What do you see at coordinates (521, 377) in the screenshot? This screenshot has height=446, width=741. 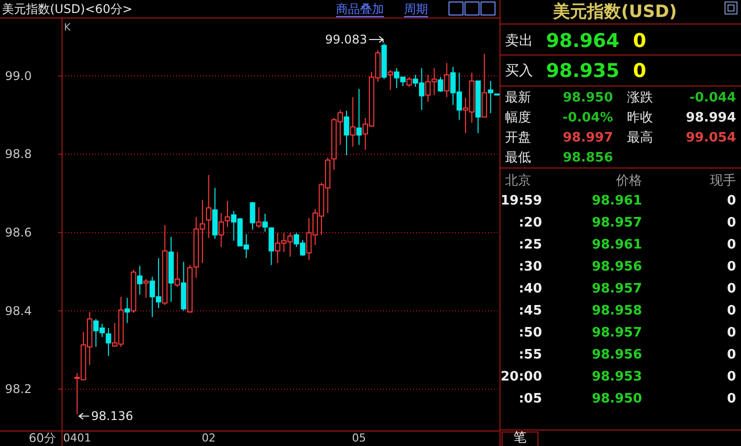 I see `text: 20:00` at bounding box center [521, 377].